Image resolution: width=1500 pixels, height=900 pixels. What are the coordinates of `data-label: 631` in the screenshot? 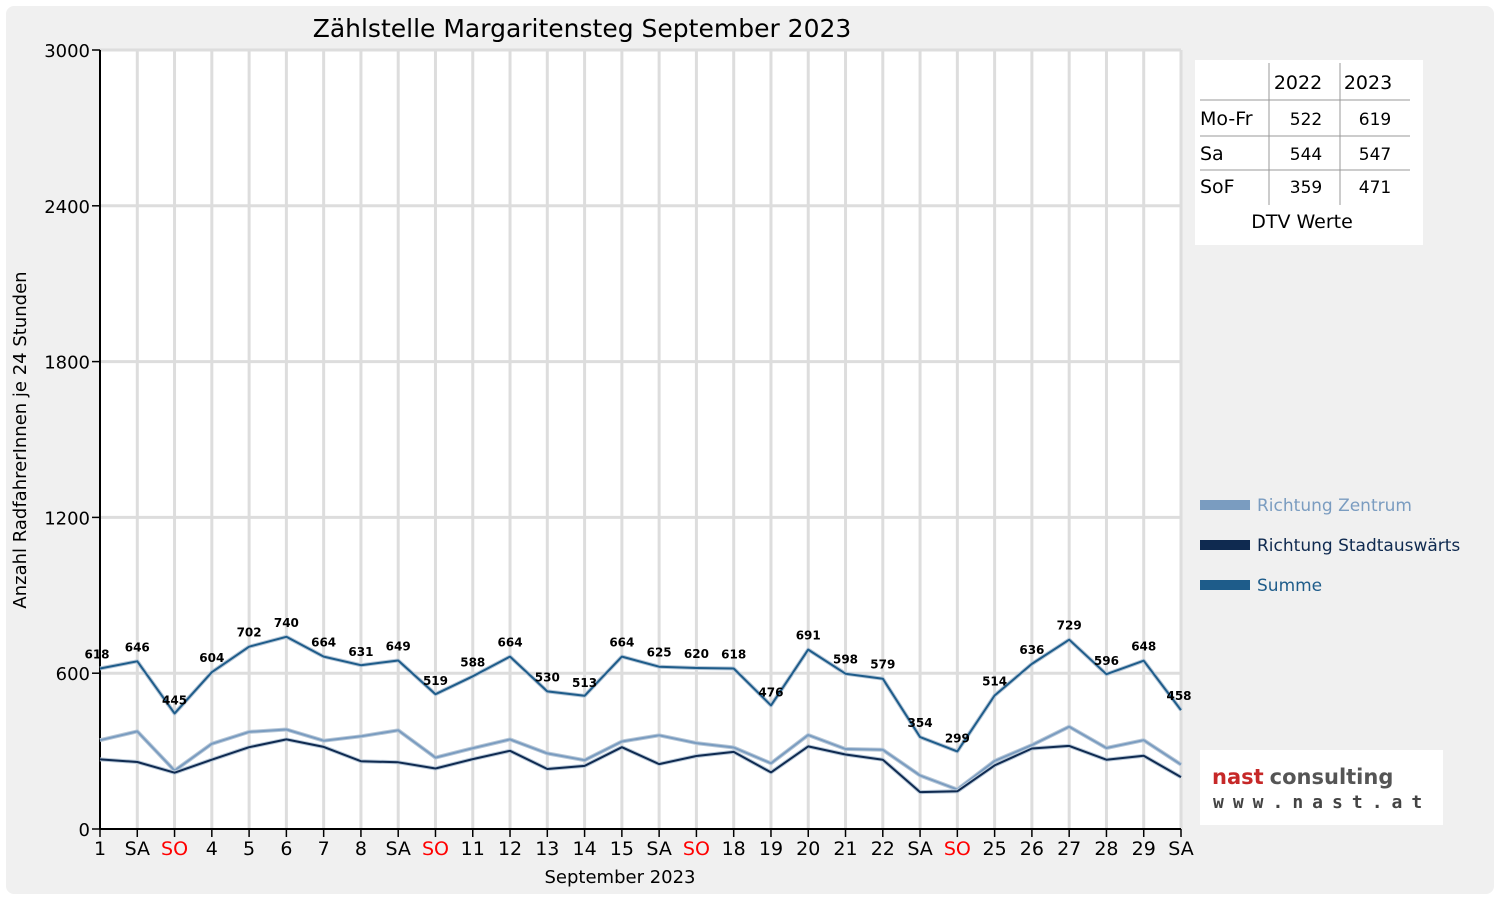 It's located at (360, 652).